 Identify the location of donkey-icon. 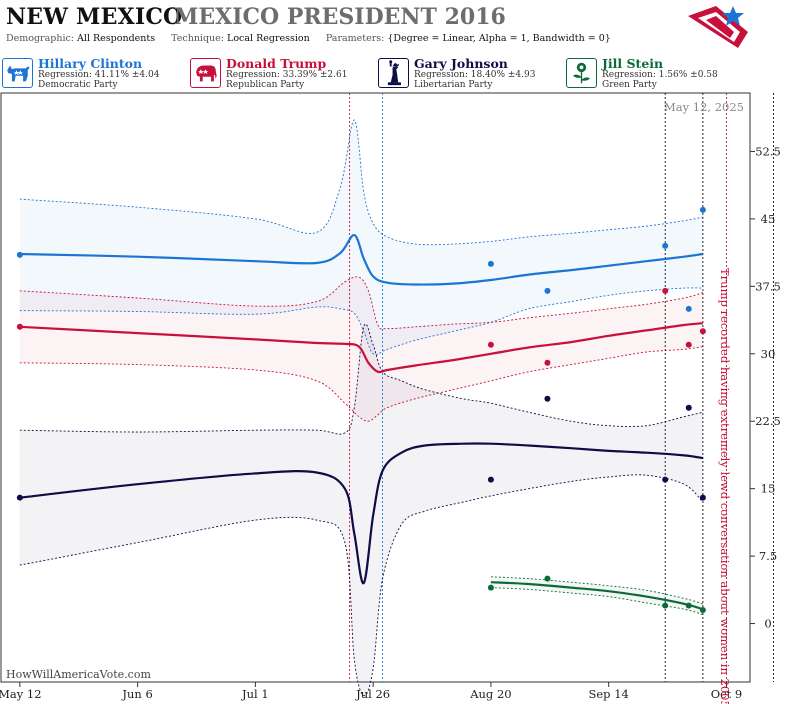
(17, 73).